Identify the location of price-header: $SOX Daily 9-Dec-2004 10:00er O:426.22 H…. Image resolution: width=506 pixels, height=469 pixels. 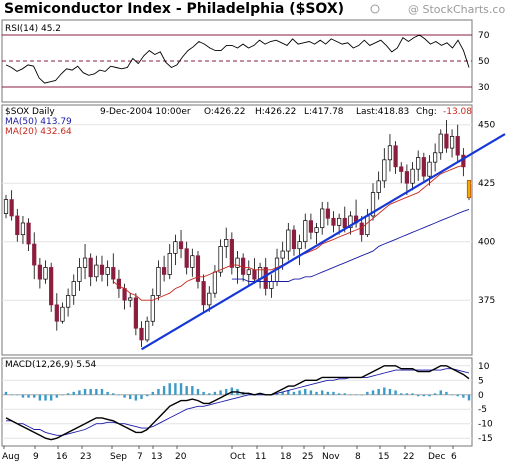
(238, 122).